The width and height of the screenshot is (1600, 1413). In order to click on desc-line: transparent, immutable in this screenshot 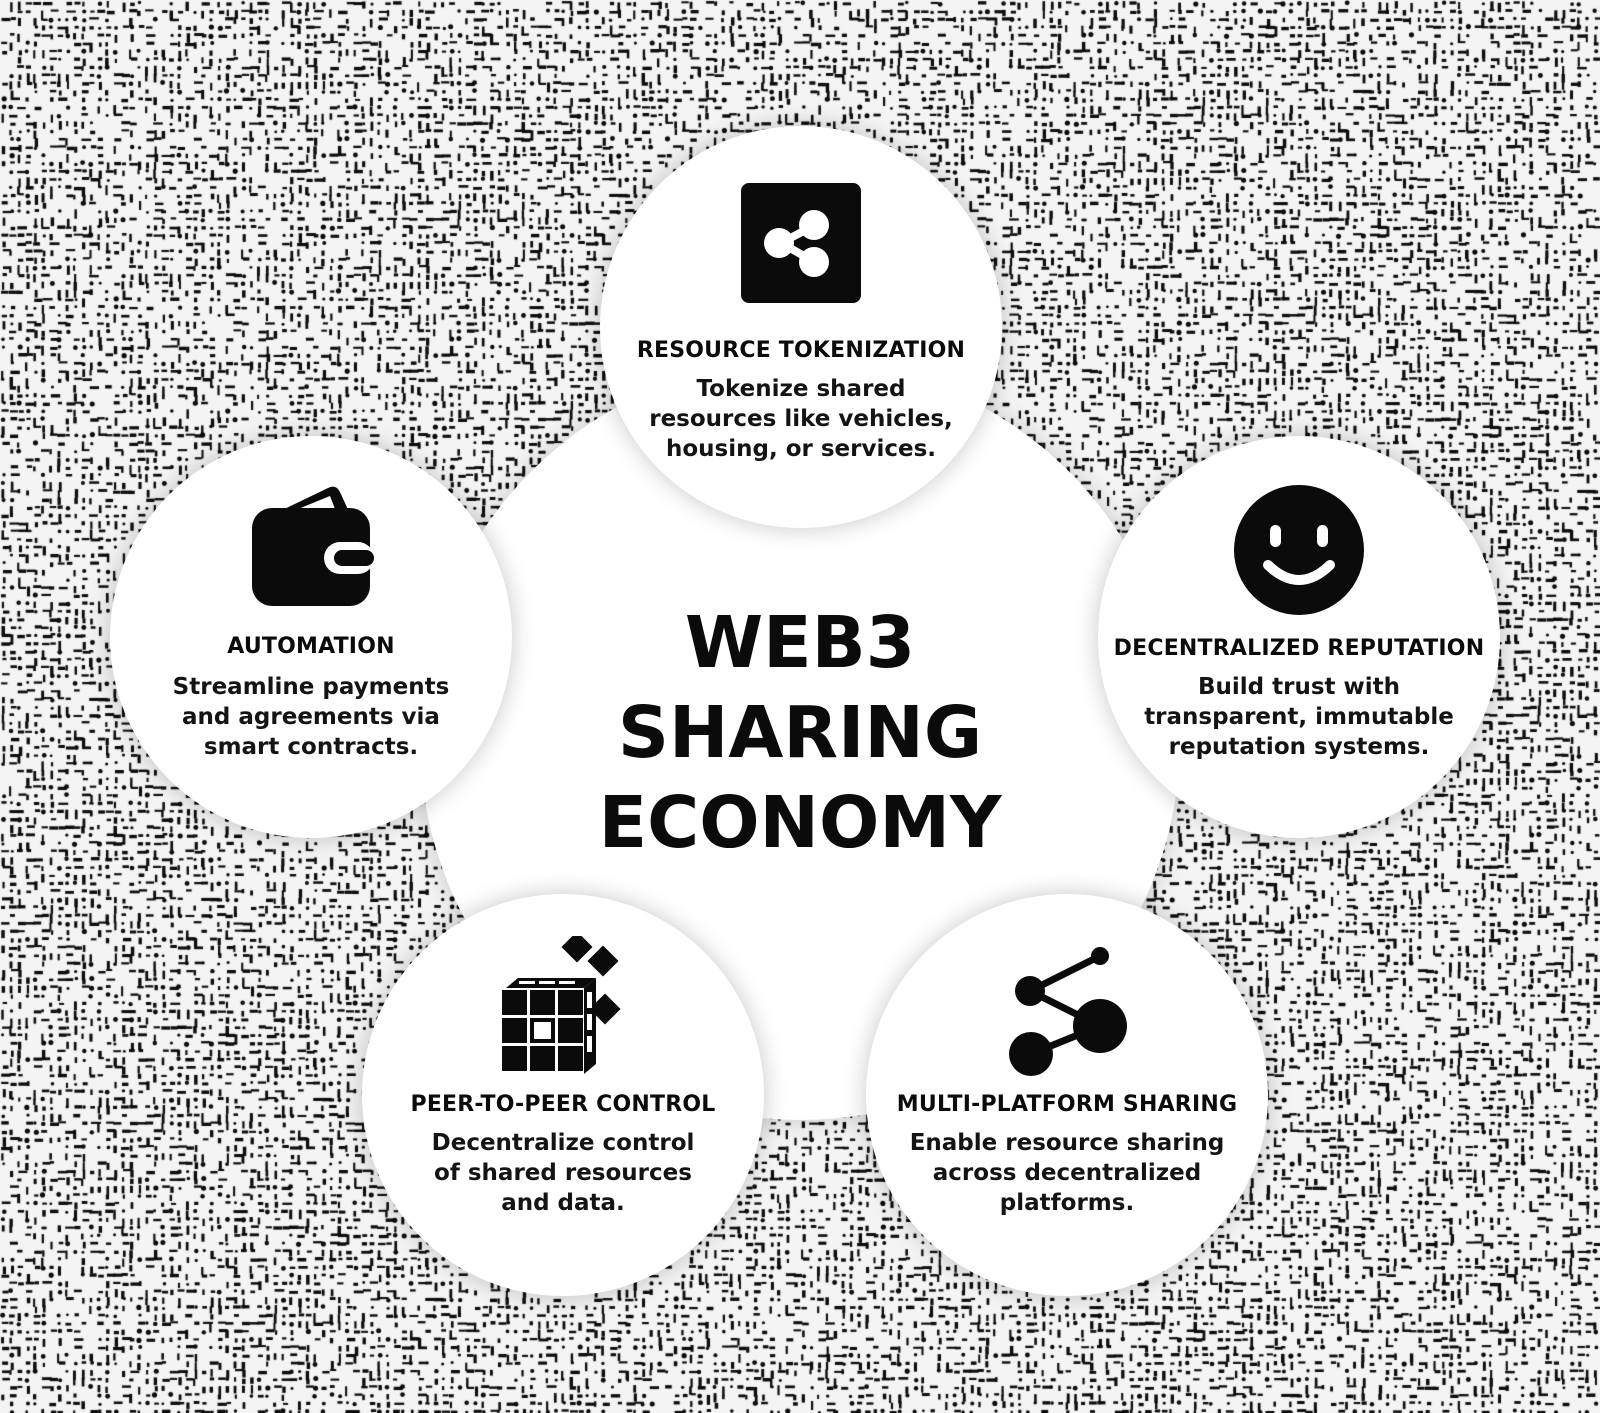, I will do `click(1299, 717)`.